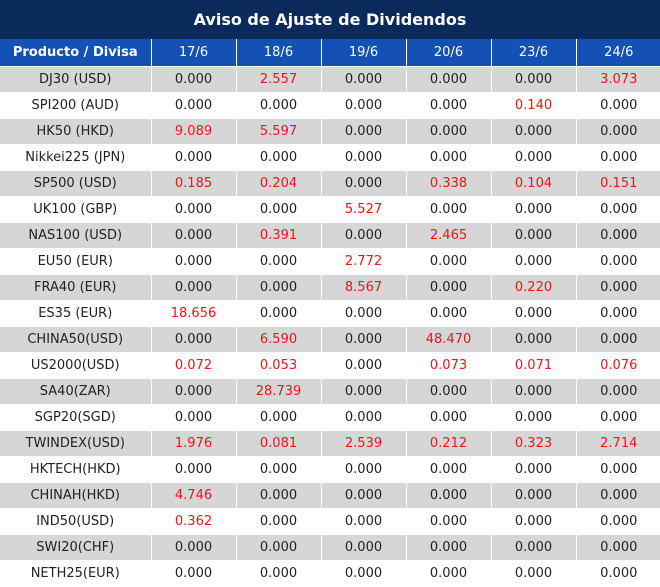  What do you see at coordinates (534, 53) in the screenshot?
I see `column-header-date: 23/6` at bounding box center [534, 53].